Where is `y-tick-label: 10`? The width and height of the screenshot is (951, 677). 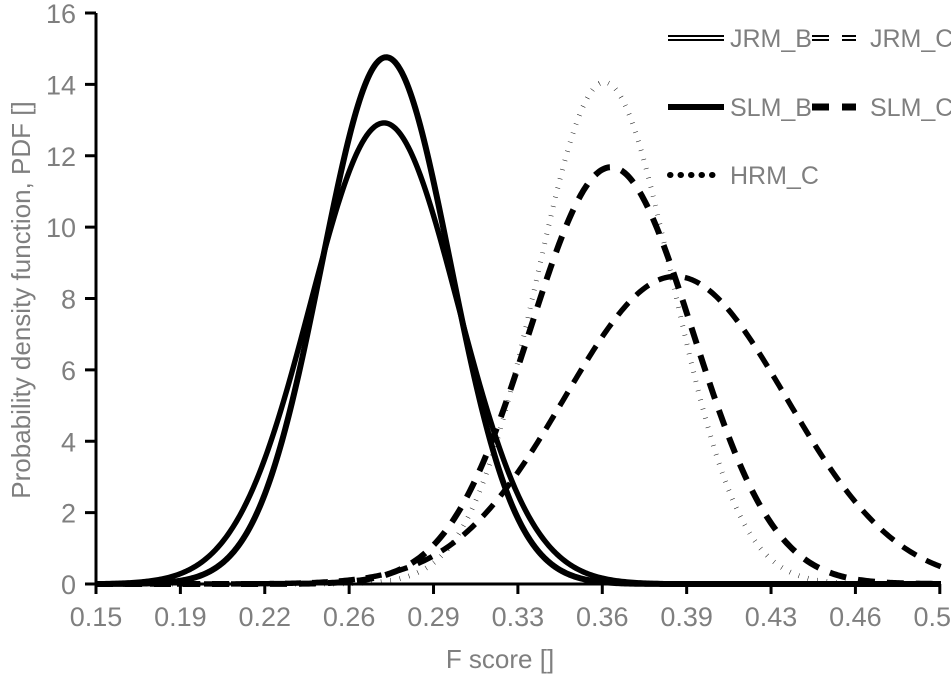
y-tick-label: 10 is located at coordinates (61, 228).